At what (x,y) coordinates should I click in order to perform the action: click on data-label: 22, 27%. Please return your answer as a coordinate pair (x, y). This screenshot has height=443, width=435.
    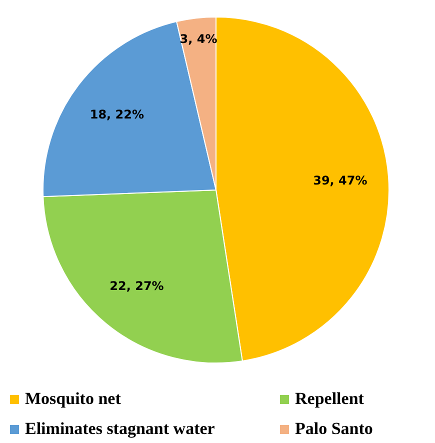
    Looking at the image, I should click on (137, 286).